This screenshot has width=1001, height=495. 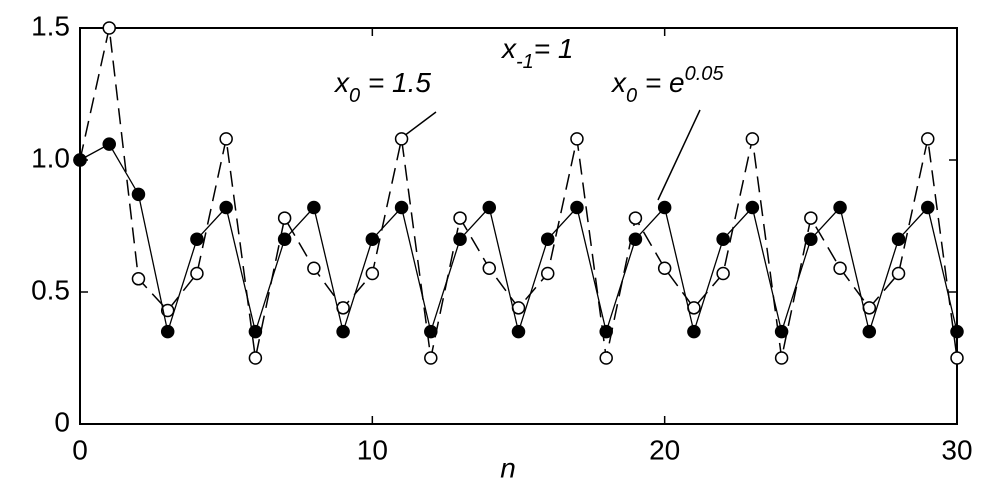 I want to click on annotation-sup: 0.05, so click(x=705, y=74).